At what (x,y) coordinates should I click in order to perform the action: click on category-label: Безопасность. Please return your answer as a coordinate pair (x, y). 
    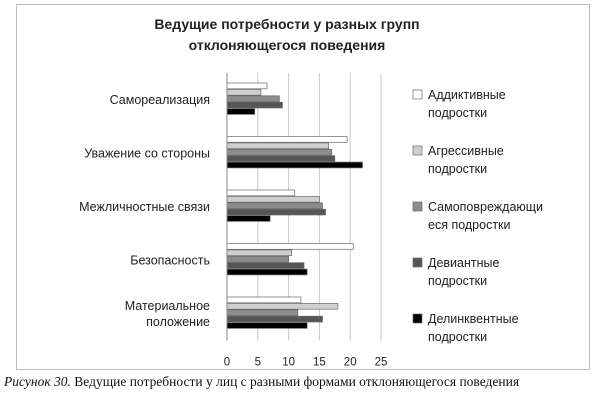
    Looking at the image, I should click on (170, 261).